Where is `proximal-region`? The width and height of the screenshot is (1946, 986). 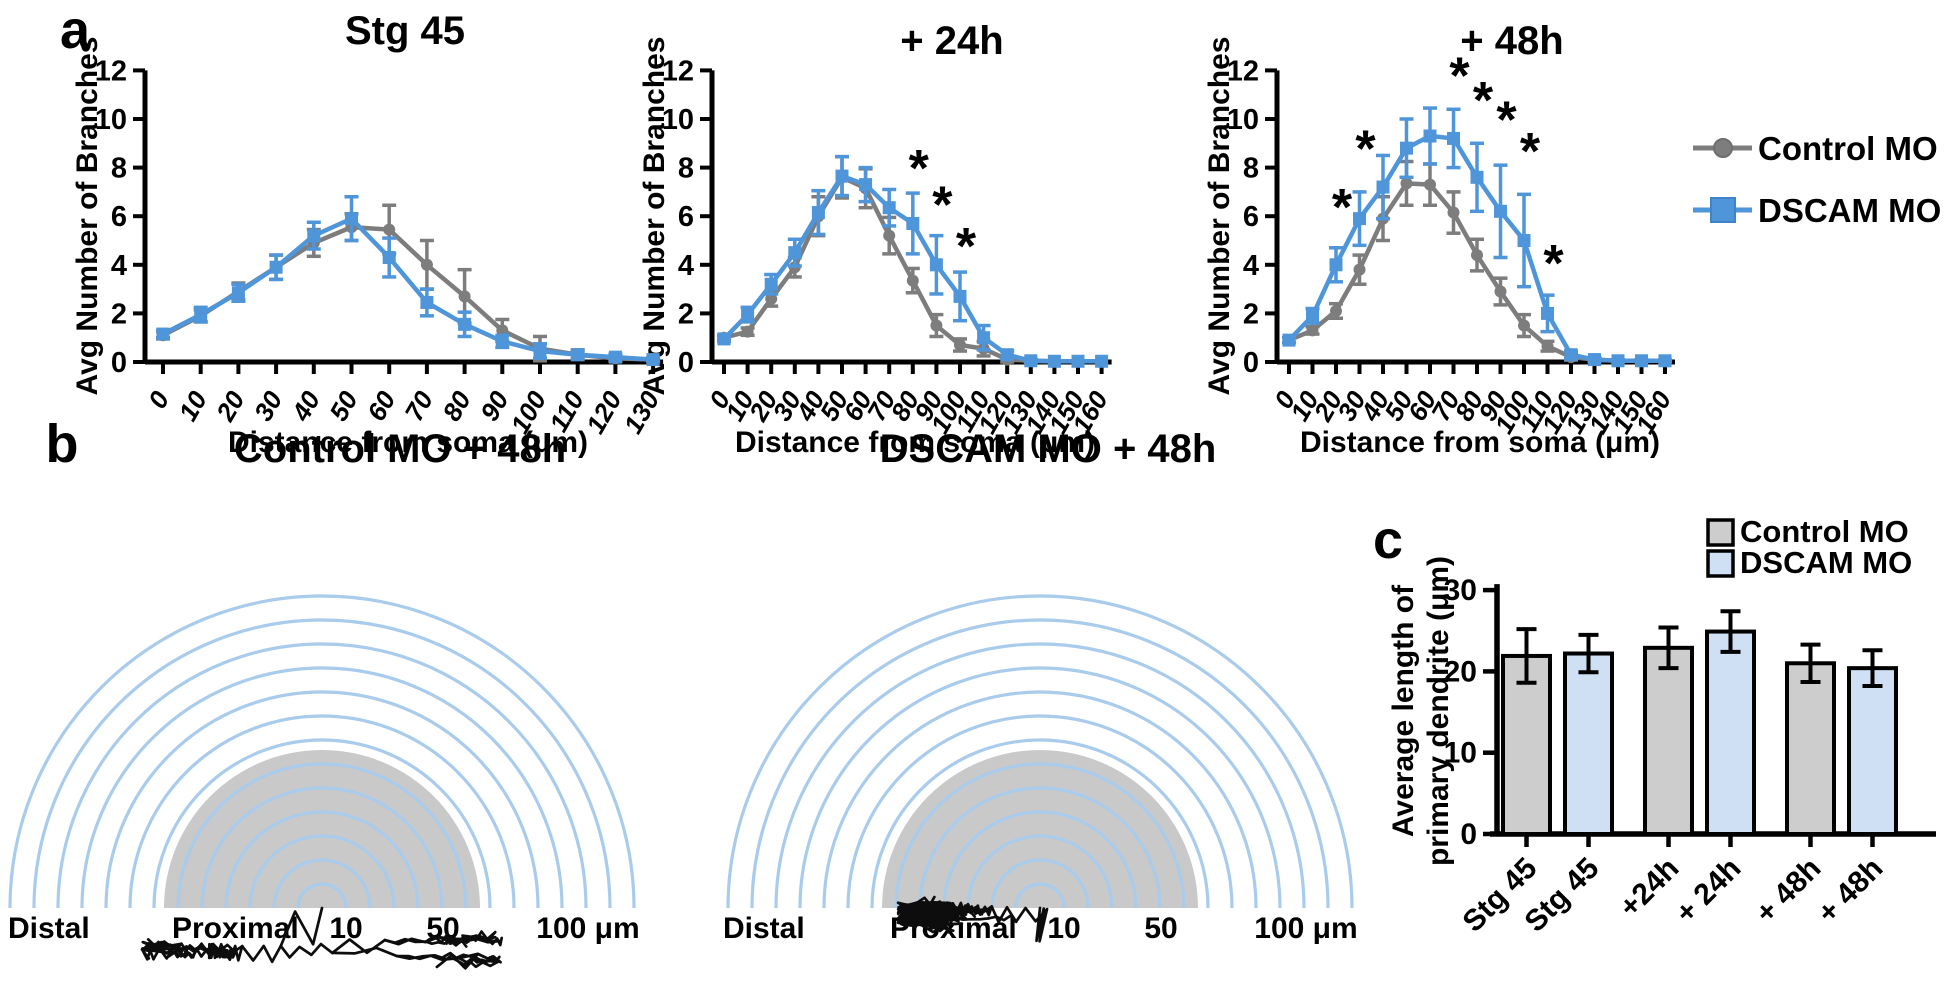 proximal-region is located at coordinates (1040, 829).